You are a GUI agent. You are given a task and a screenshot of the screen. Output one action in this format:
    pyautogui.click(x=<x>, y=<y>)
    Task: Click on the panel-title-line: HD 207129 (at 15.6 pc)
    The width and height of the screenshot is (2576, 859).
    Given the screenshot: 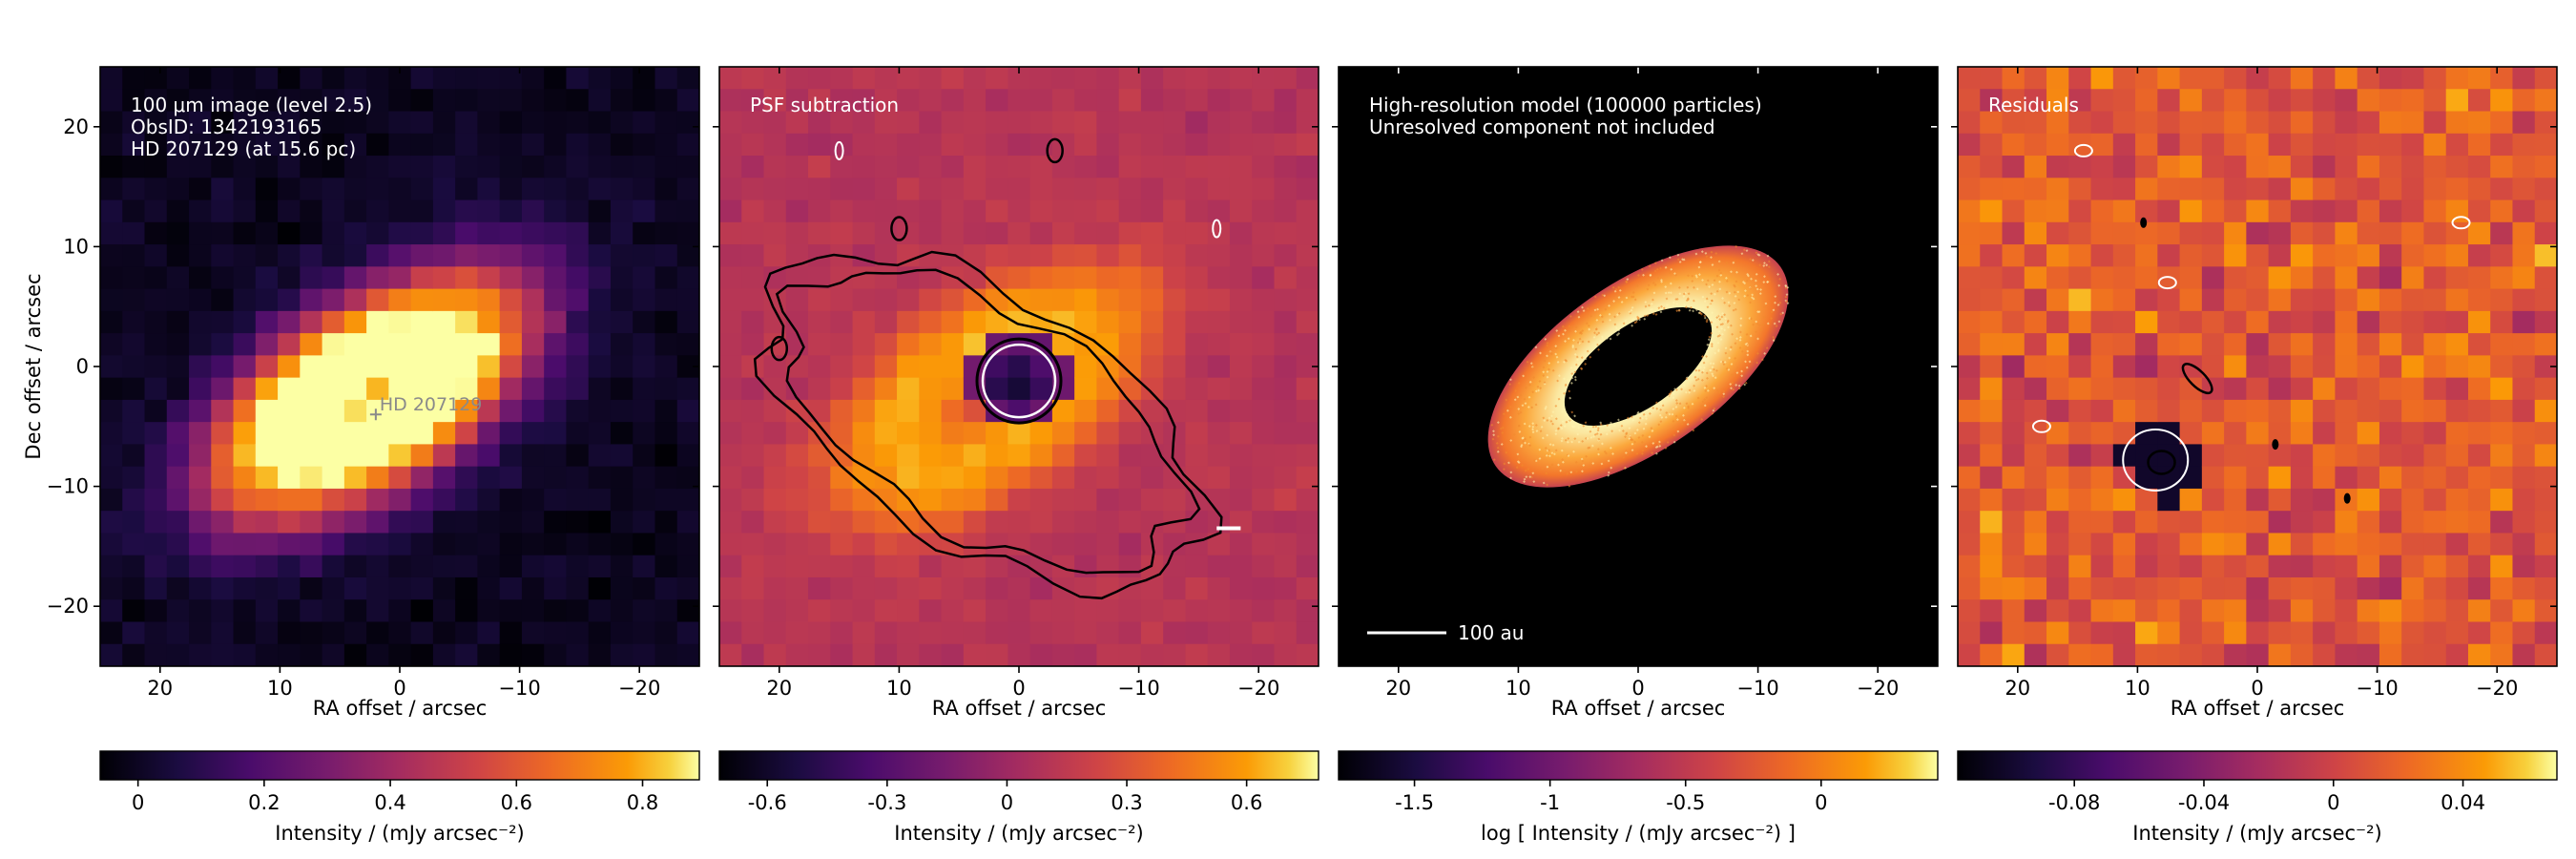 What is the action you would take?
    pyautogui.click(x=243, y=148)
    